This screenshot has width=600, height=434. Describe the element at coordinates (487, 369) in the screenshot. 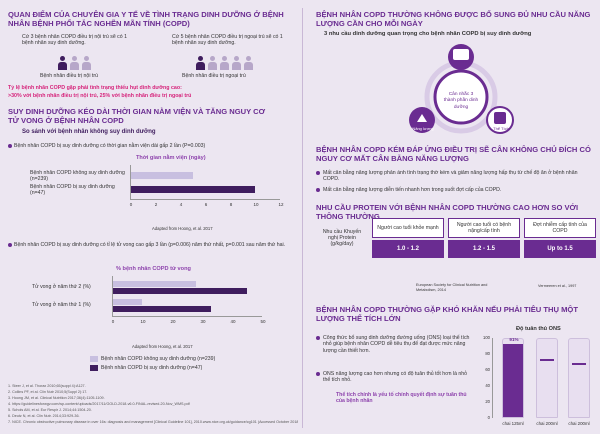

I see `ons-tick-label: 60` at that location.